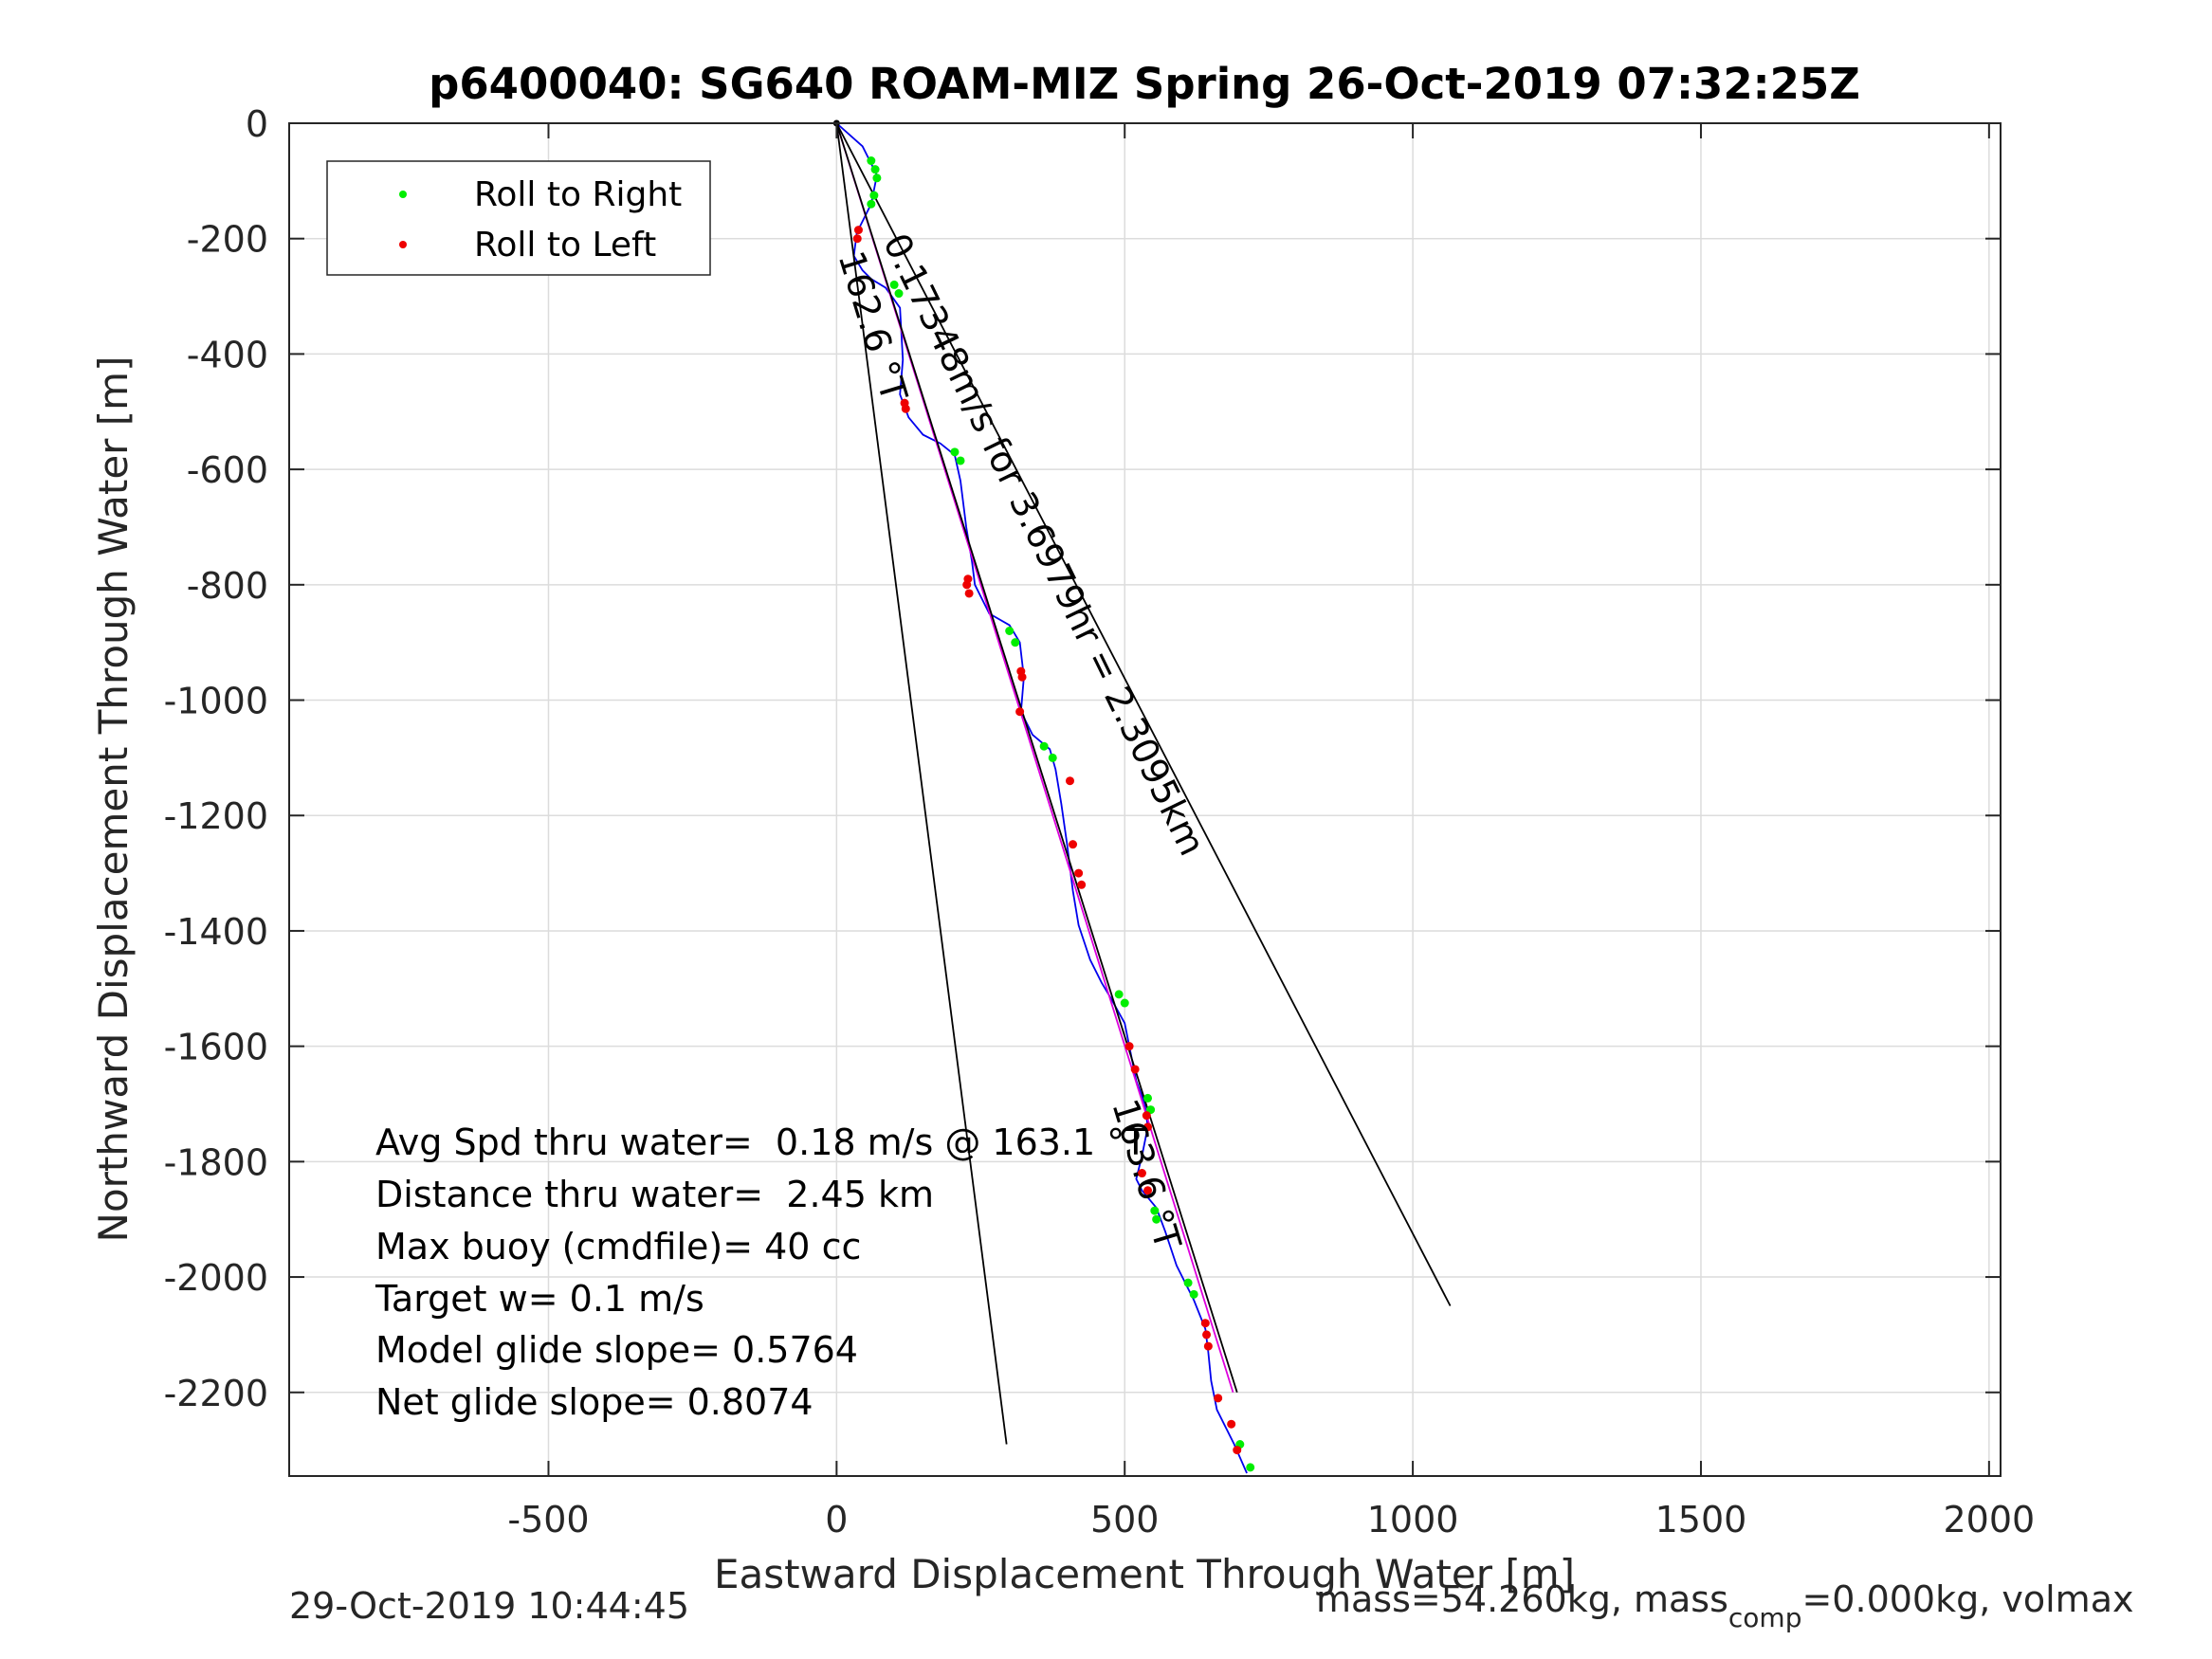  Describe the element at coordinates (616, 1350) in the screenshot. I see `info-line-model-glide: Model glide slope= 0.5764` at that location.